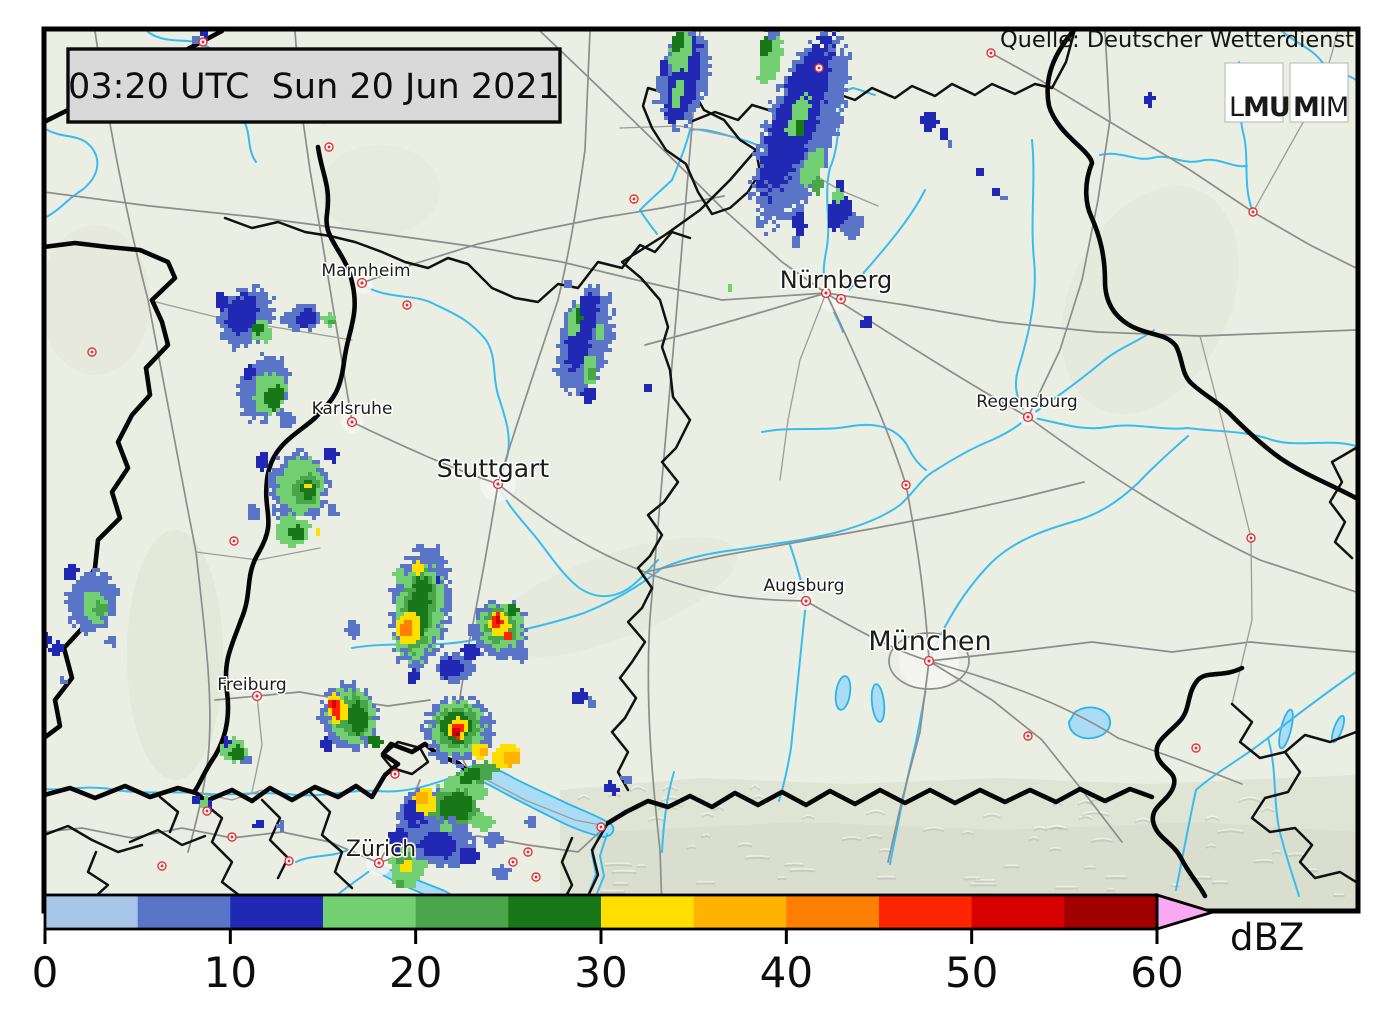  Describe the element at coordinates (275, 839) in the screenshot. I see `border-canton` at that location.